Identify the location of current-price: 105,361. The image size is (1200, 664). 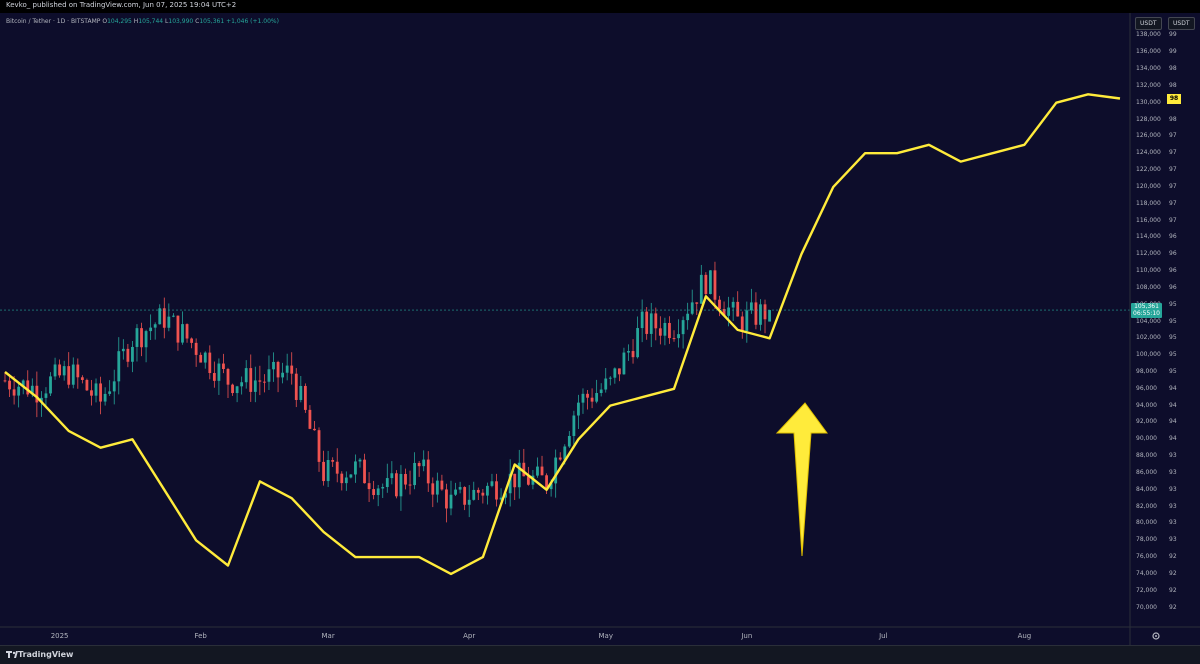
(1146, 307).